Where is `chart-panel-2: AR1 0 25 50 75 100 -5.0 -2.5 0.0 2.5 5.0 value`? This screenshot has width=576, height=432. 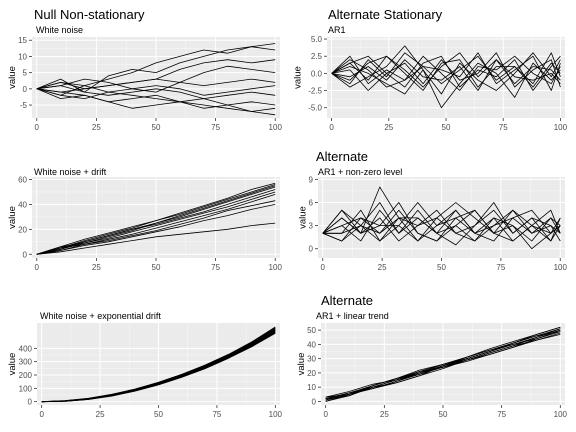 chart-panel-2: AR1 0 25 50 75 100 -5.0 -2.5 0.0 2.5 5.0 value is located at coordinates (430, 78).